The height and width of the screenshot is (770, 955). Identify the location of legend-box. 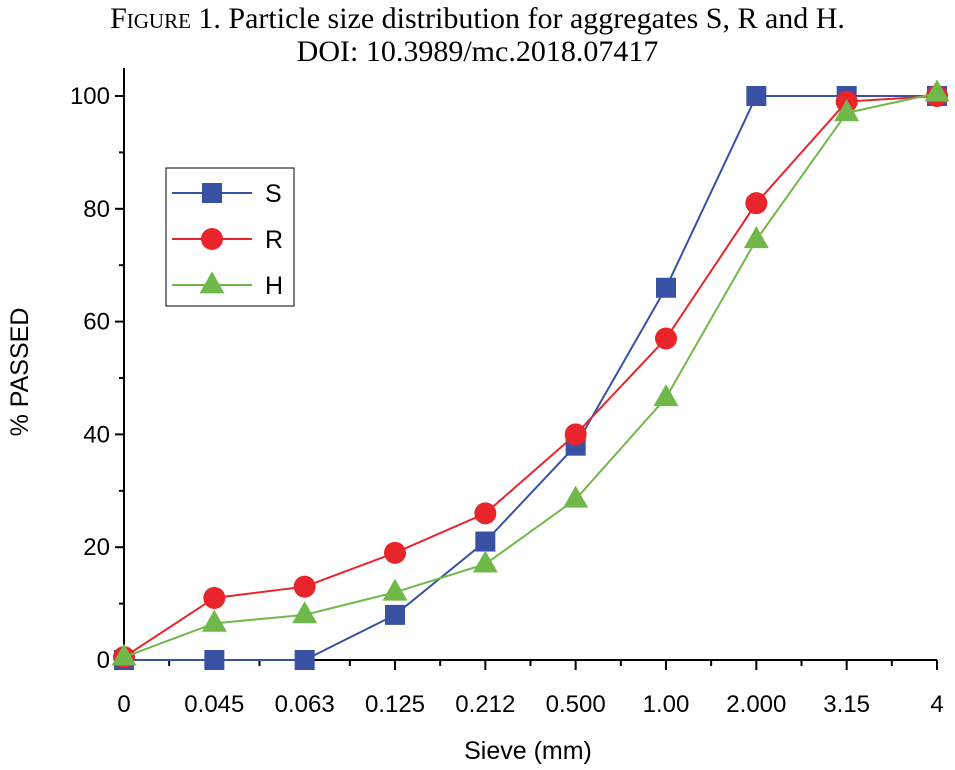
(230, 237).